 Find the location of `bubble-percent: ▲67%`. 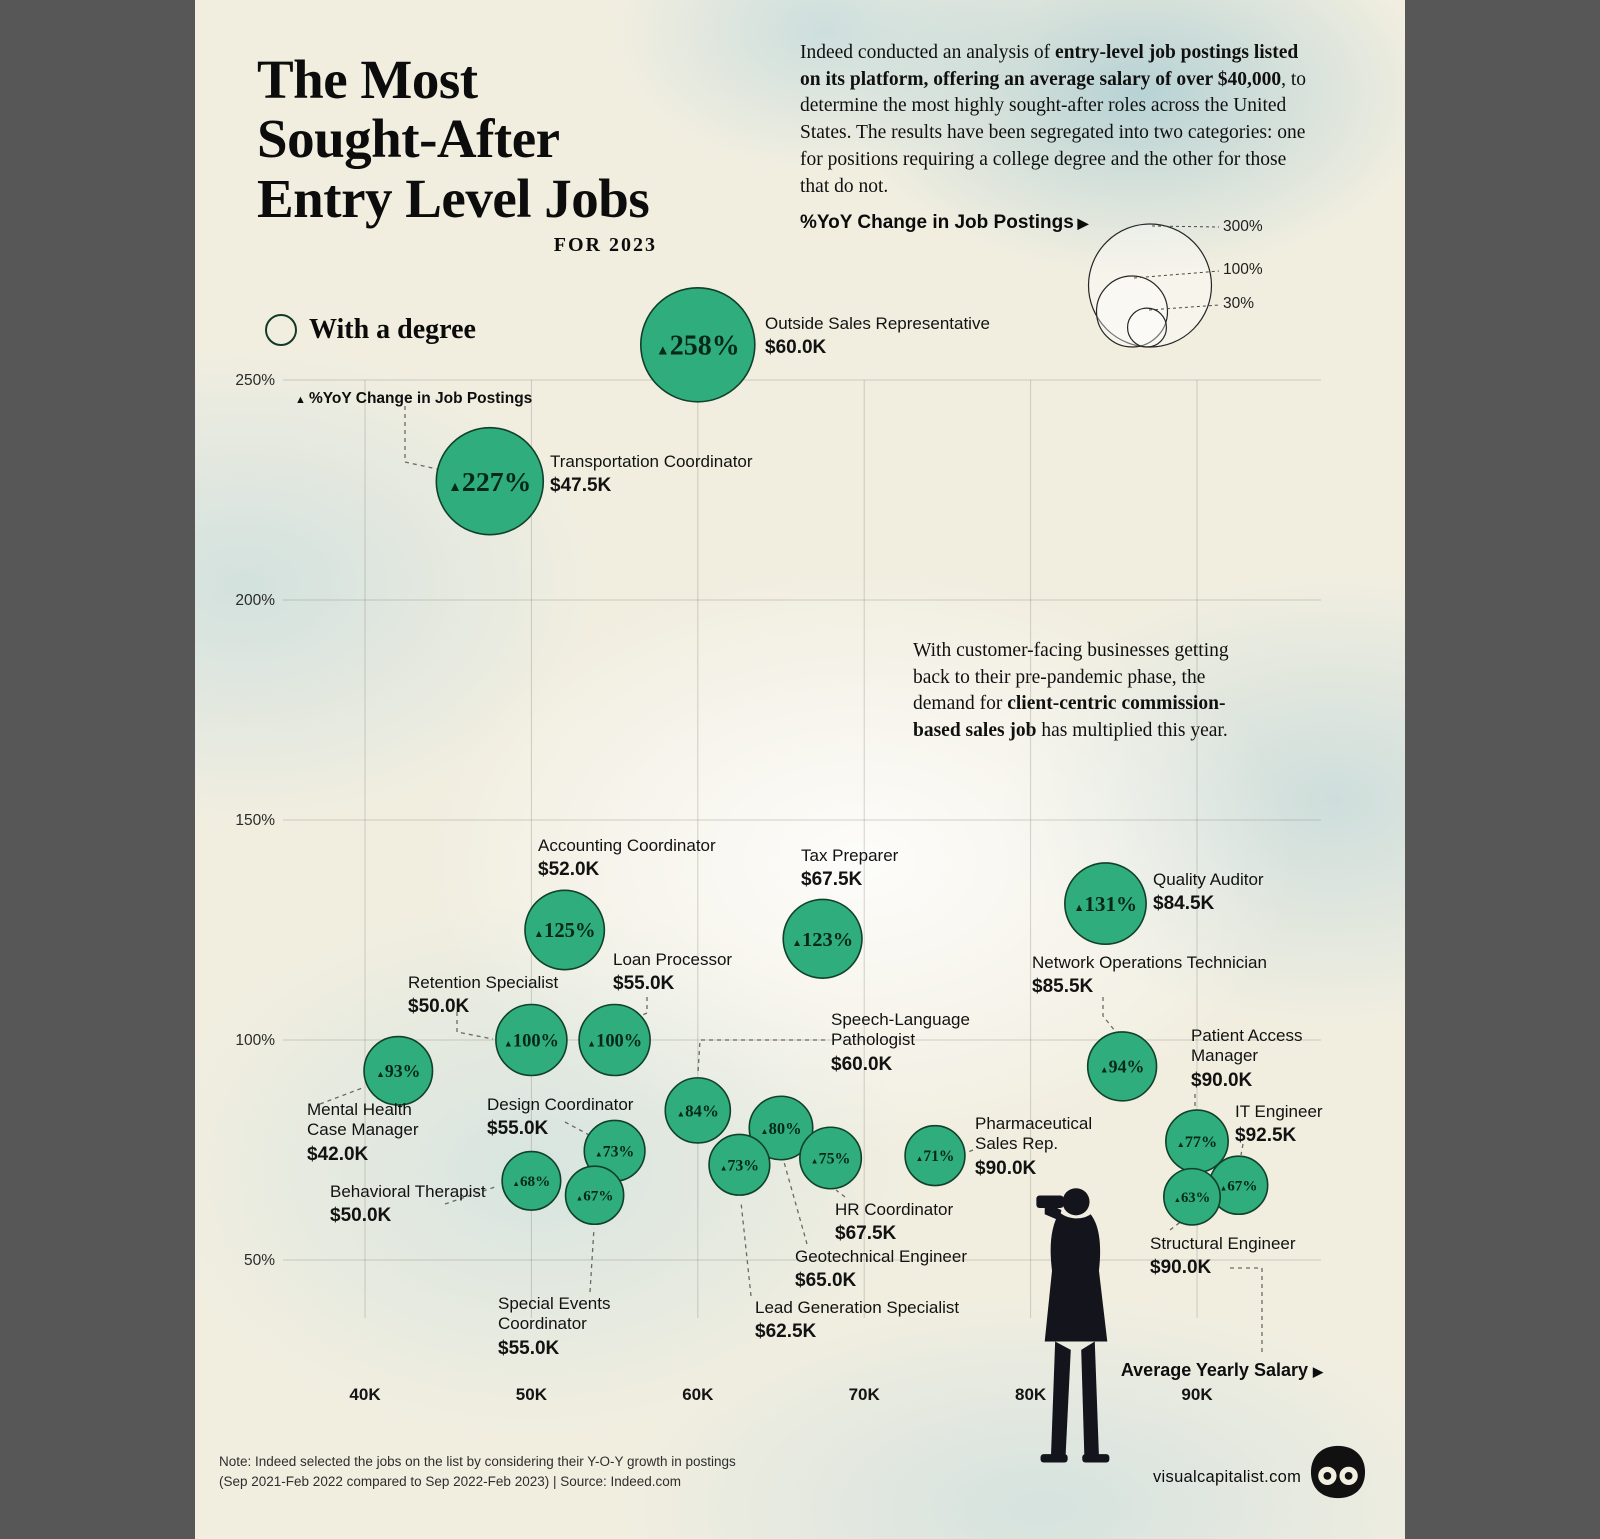

bubble-percent: ▲67% is located at coordinates (1239, 1186).